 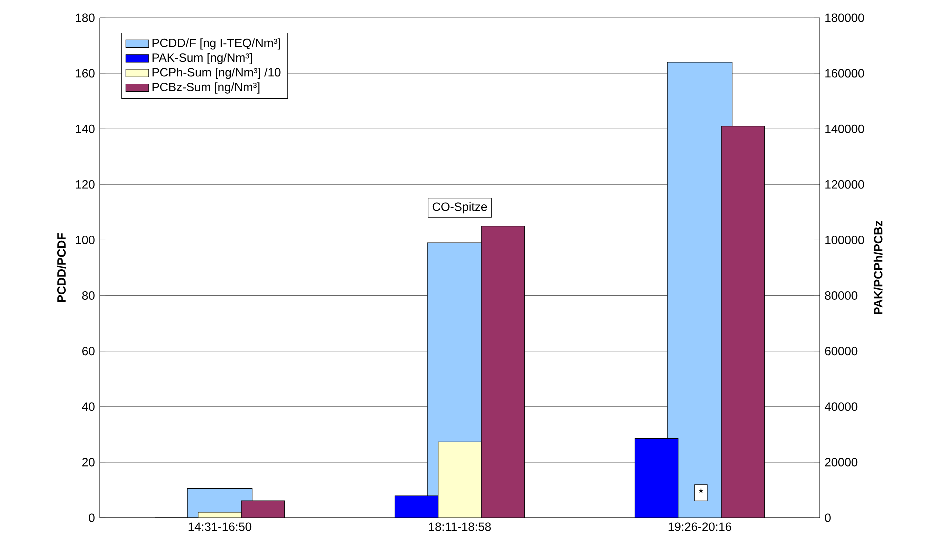 What do you see at coordinates (878, 268) in the screenshot?
I see `y2-axis-title: PAK/PCPh/PCBz` at bounding box center [878, 268].